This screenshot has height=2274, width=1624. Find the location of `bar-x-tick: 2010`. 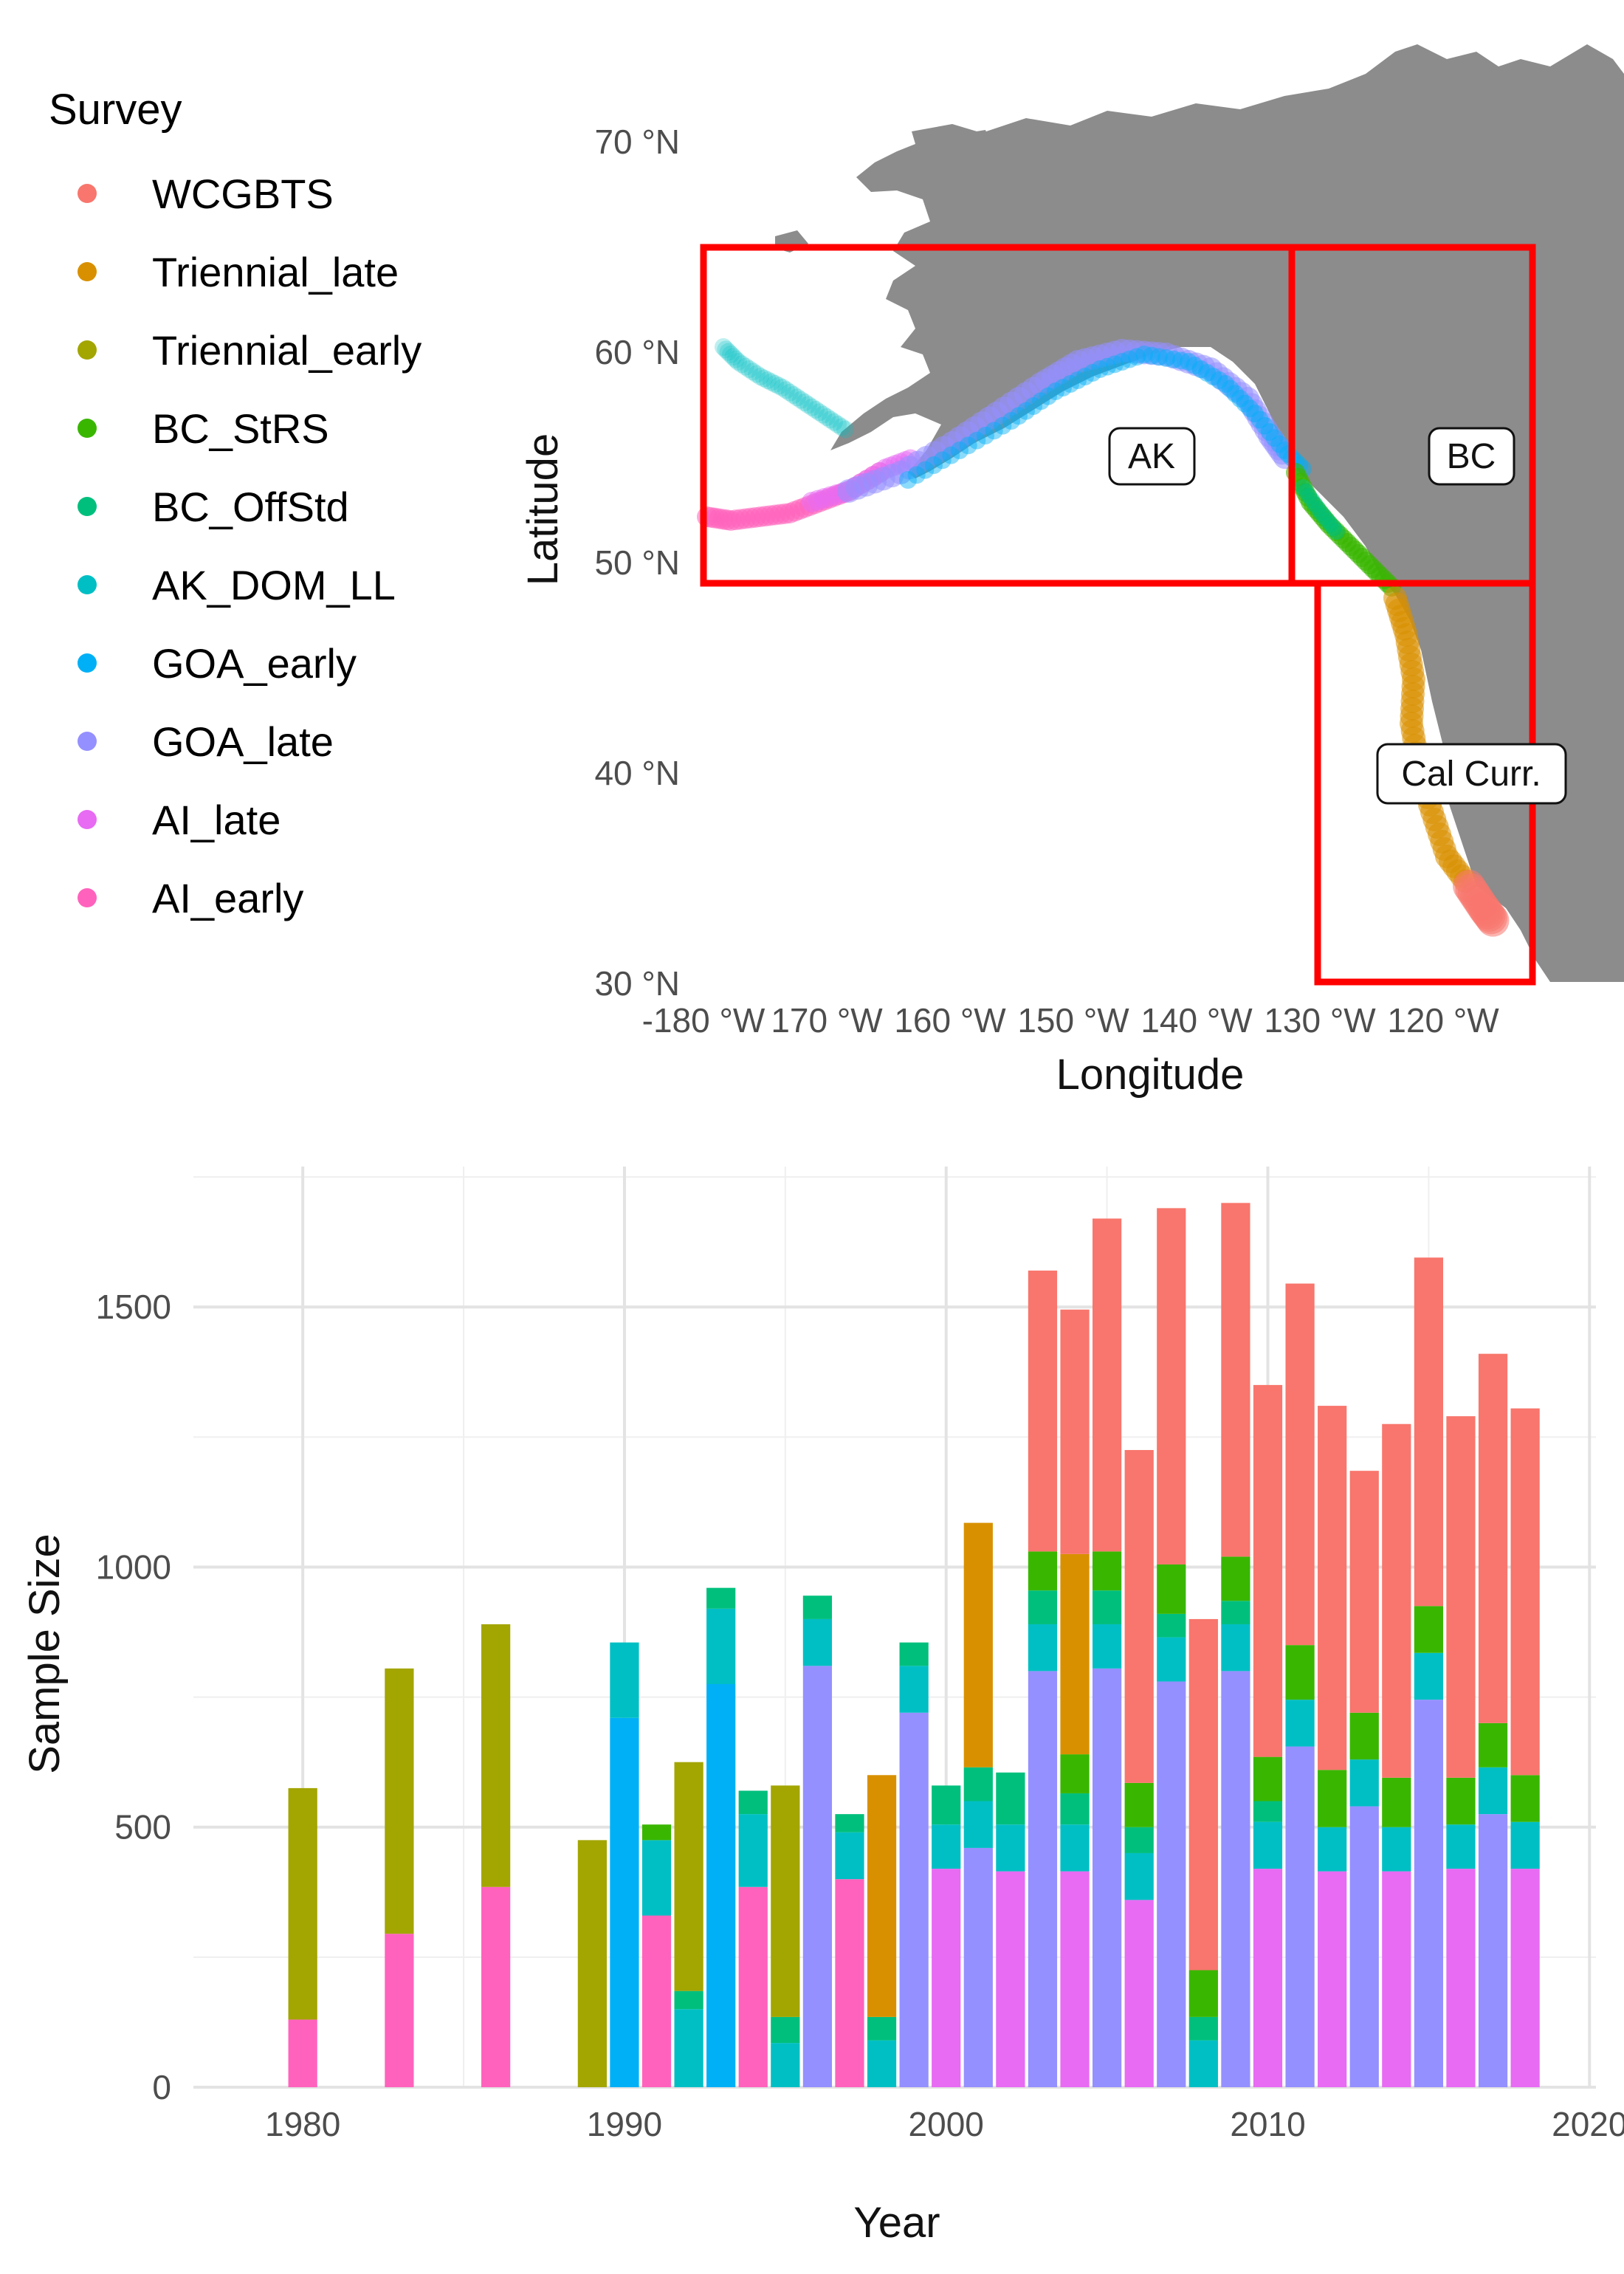

bar-x-tick: 2010 is located at coordinates (1267, 2124).